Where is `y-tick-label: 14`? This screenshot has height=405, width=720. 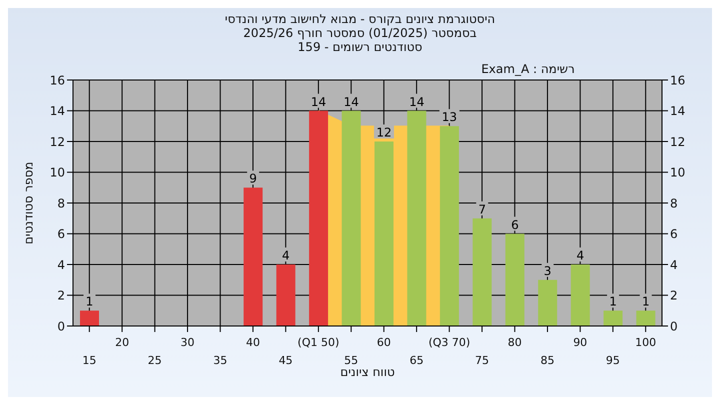 y-tick-label: 14 is located at coordinates (57, 111).